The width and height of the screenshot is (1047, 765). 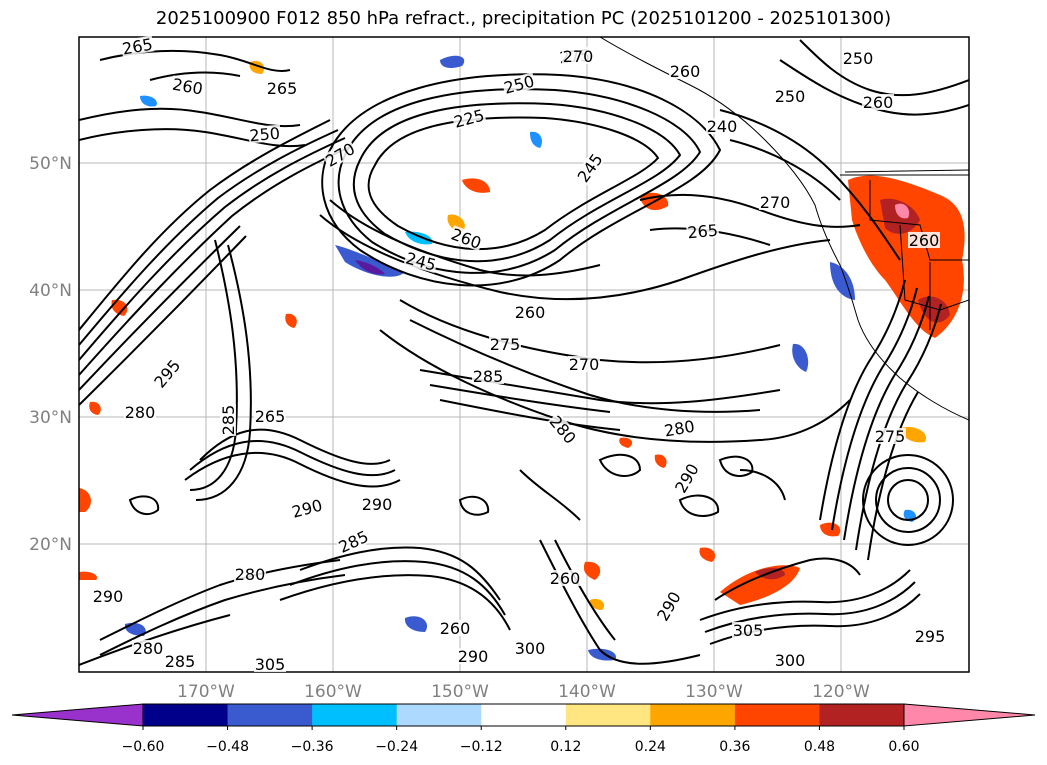 What do you see at coordinates (969, 715) in the screenshot?
I see `colorbar-extend-max` at bounding box center [969, 715].